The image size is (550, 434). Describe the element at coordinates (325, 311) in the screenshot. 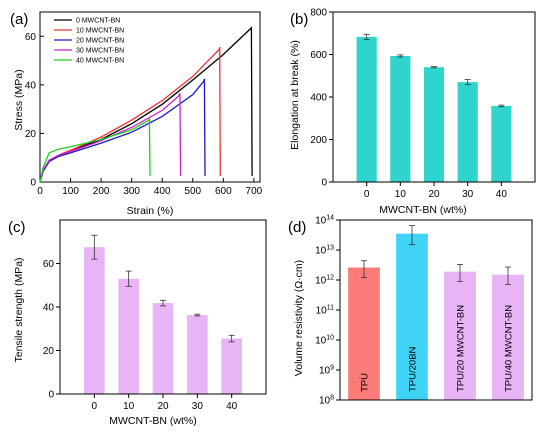

I see `panel-d-ytick-label: 10¹¹` at that location.